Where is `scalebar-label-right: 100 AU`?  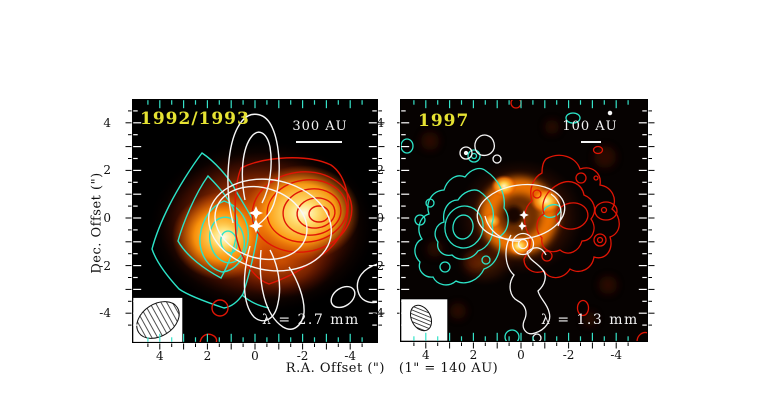 scalebar-label-right: 100 AU is located at coordinates (590, 126).